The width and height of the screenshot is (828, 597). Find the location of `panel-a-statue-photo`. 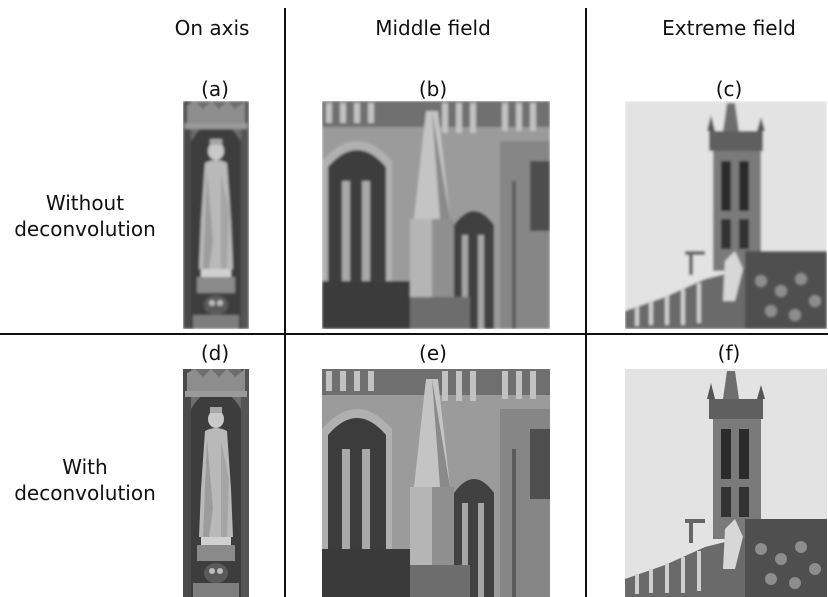

panel-a-statue-photo is located at coordinates (216, 215).